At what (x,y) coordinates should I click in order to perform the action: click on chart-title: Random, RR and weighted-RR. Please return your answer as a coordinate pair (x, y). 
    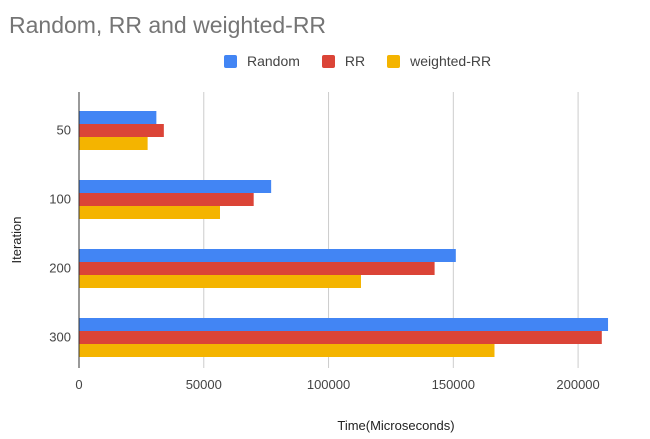
    Looking at the image, I should click on (168, 25).